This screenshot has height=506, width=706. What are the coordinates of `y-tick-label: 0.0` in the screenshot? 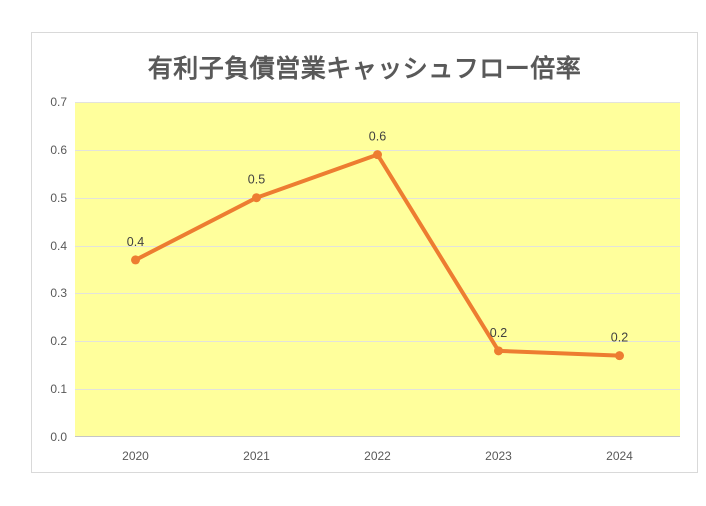 It's located at (58, 437).